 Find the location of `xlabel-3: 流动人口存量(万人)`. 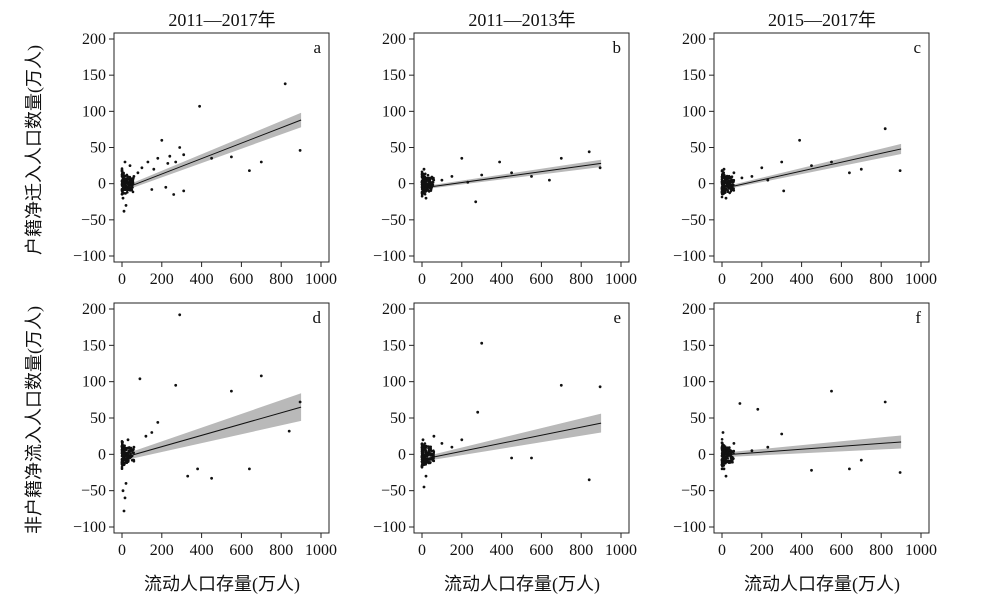

xlabel-3: 流动人口存量(万人) is located at coordinates (822, 584).